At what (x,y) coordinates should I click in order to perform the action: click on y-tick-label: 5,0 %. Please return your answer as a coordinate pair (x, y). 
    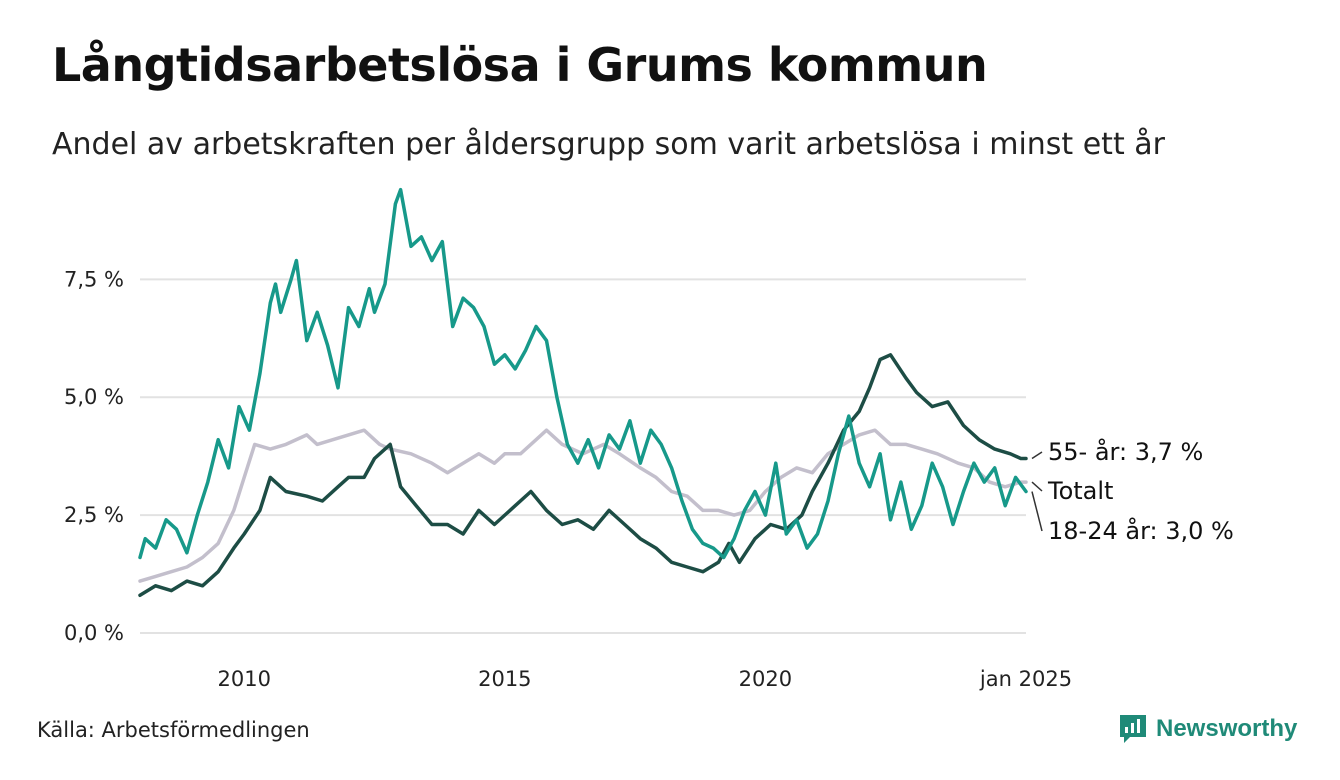
    Looking at the image, I should click on (94, 397).